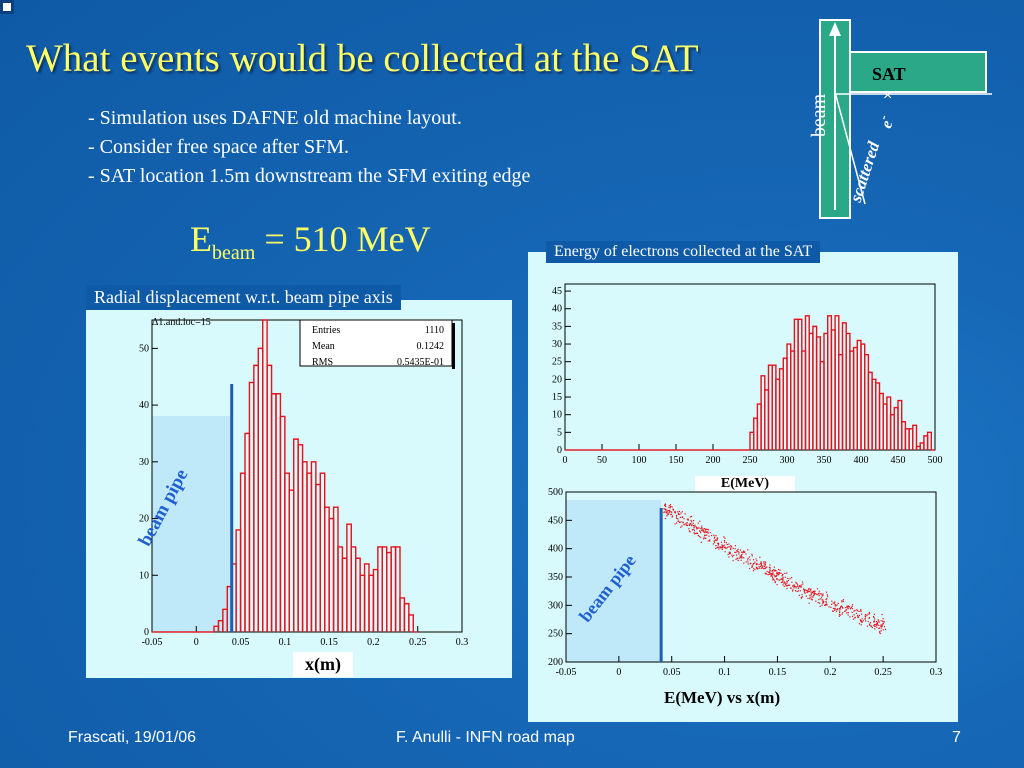 Image resolution: width=1024 pixels, height=768 pixels. Describe the element at coordinates (397, 589) in the screenshot. I see `displacement-bar` at that location.